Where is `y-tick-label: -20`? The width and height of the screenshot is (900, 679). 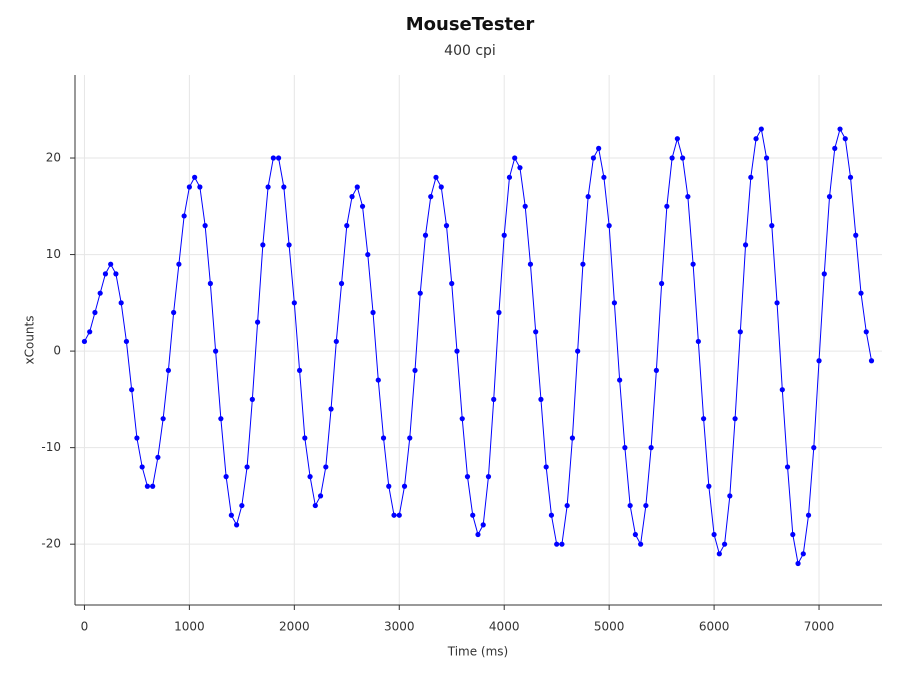
y-tick-label: -20 is located at coordinates (51, 544).